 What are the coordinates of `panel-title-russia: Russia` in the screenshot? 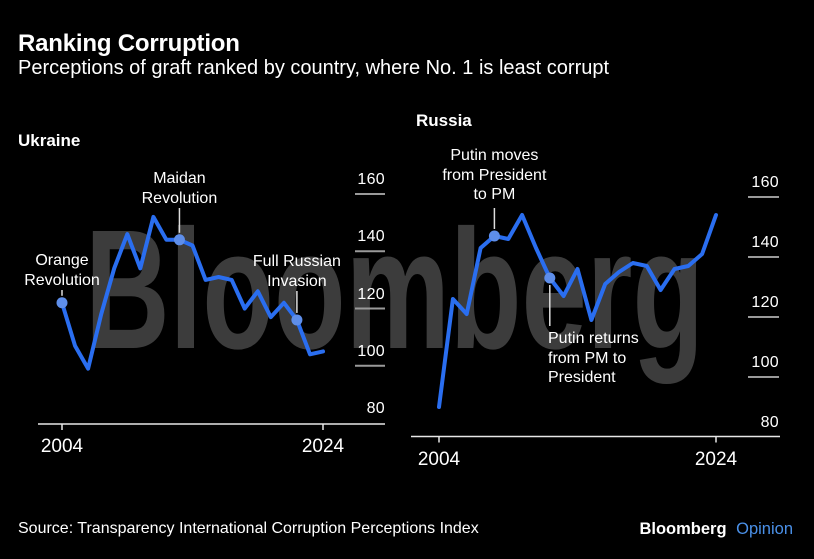 It's located at (444, 120).